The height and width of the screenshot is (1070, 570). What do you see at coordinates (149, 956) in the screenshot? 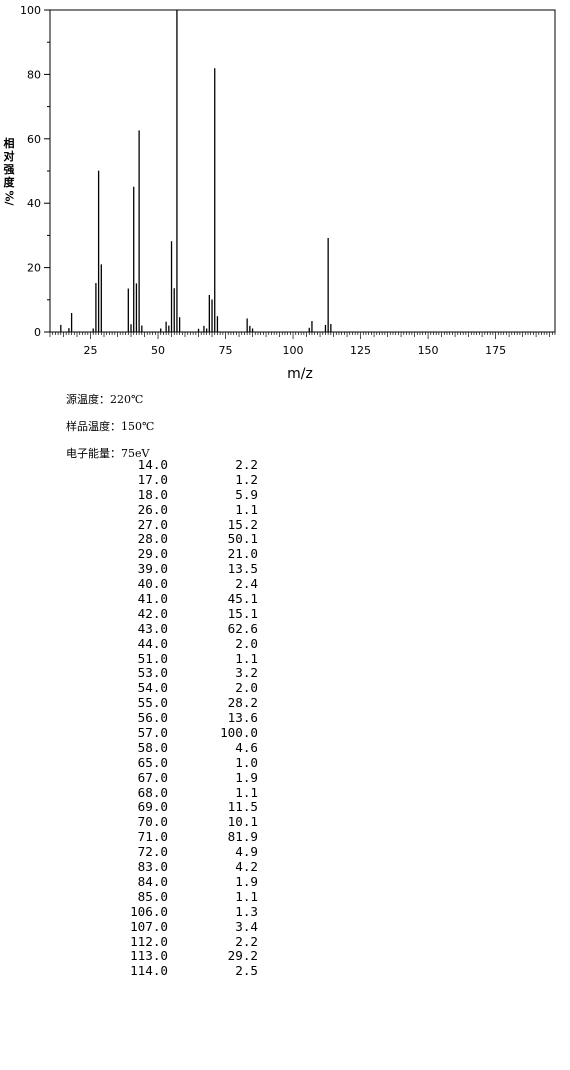
I see `peak-mz: 113.0` at bounding box center [149, 956].